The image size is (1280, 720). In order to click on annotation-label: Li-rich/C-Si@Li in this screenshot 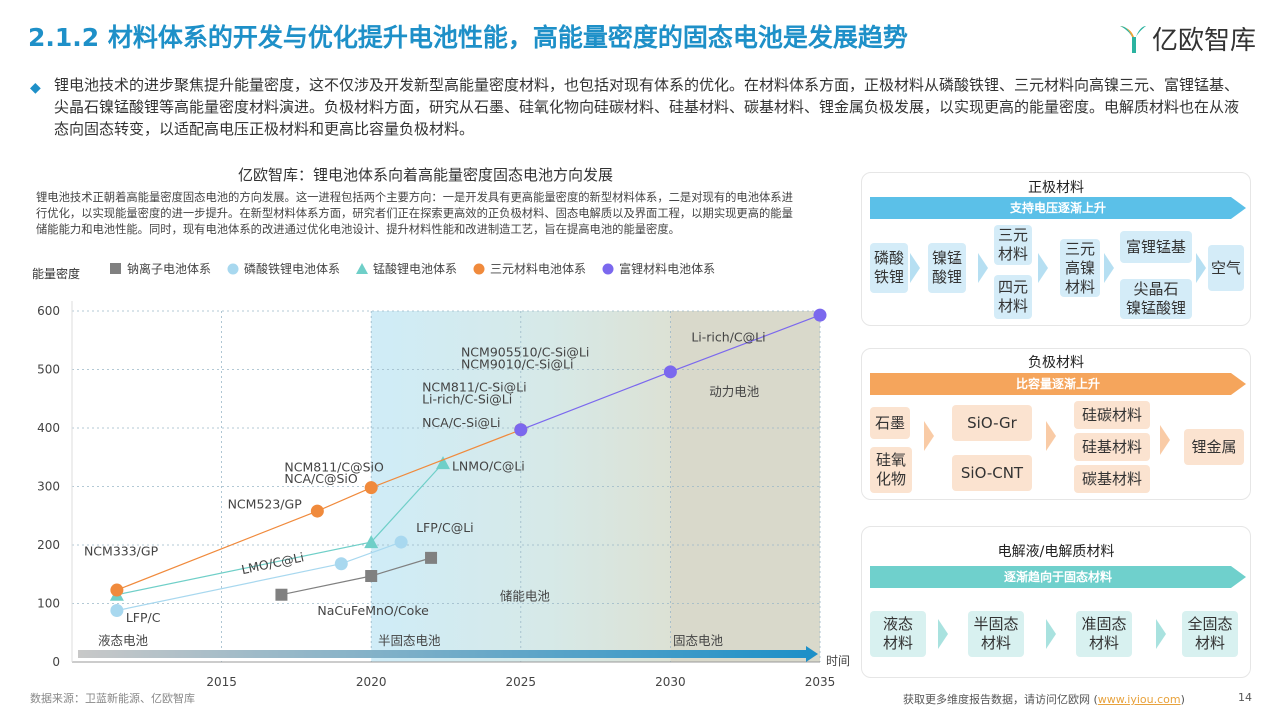, I will do `click(467, 398)`.